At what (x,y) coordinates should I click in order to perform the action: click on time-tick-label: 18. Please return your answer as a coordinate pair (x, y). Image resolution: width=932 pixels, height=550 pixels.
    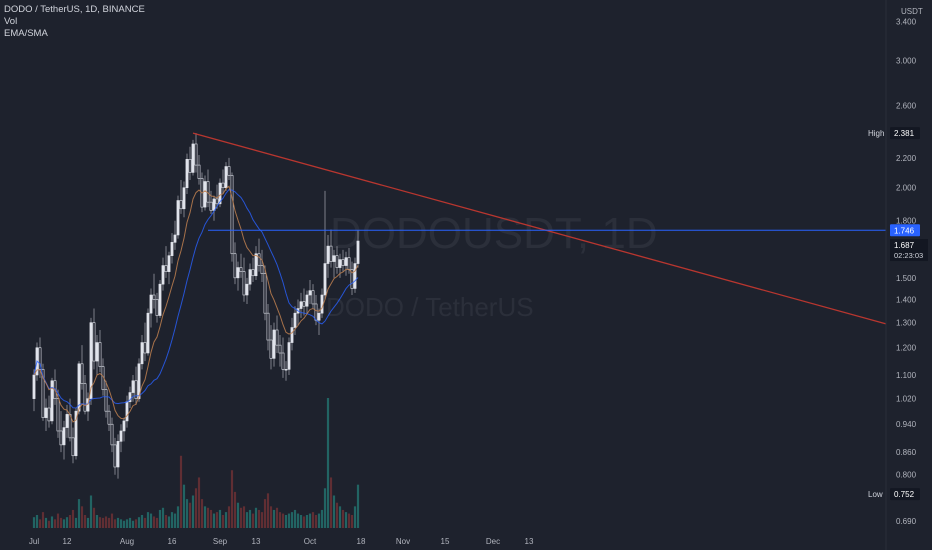
    Looking at the image, I should click on (361, 541).